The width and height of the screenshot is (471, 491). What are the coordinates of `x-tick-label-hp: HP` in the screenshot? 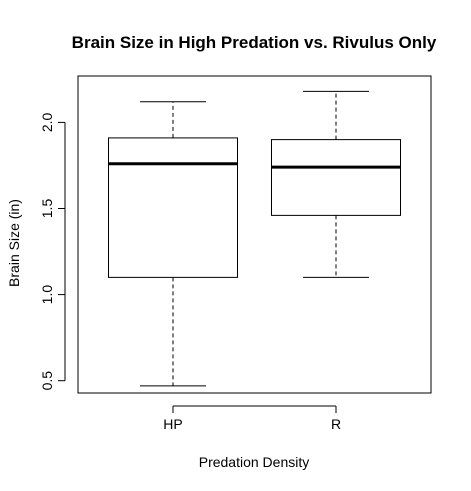 It's located at (172, 424).